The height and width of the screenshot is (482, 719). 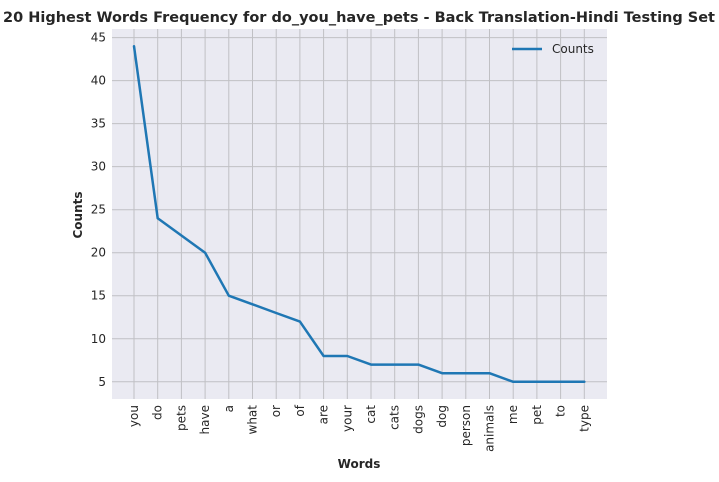 What do you see at coordinates (359, 464) in the screenshot?
I see `x-axis-label: Words` at bounding box center [359, 464].